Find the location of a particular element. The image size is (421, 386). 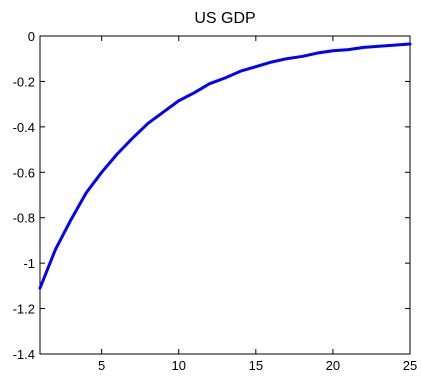

y-tick-label: -0.2 is located at coordinates (24, 81).